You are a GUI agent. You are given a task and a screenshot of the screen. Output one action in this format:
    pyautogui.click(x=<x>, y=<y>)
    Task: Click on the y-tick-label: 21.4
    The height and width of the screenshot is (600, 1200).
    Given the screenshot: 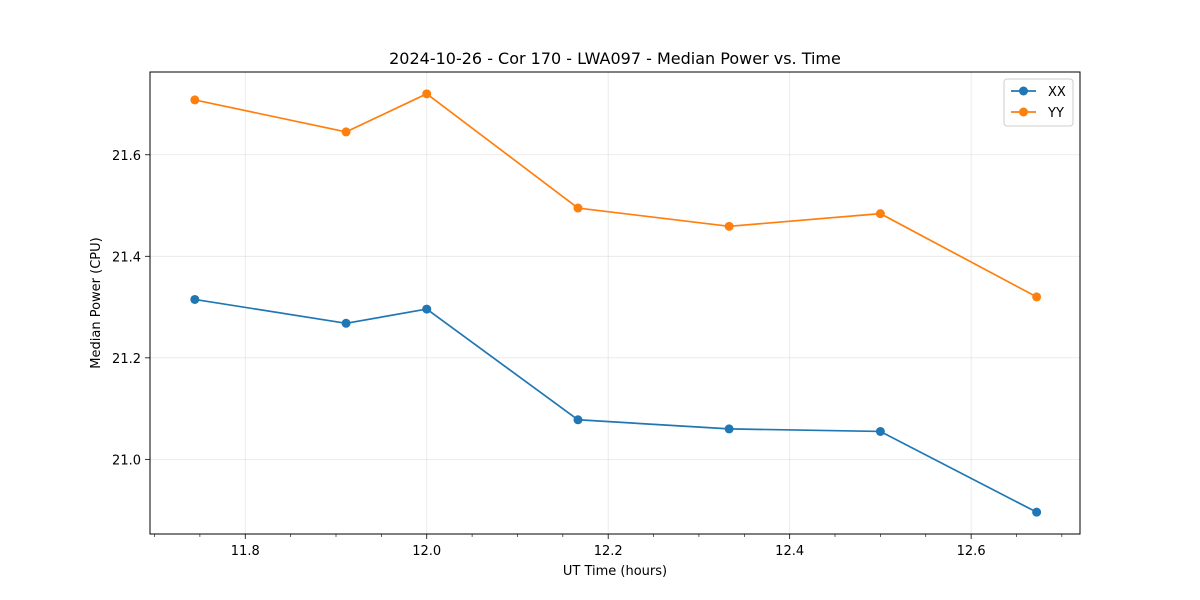 What is the action you would take?
    pyautogui.click(x=126, y=257)
    